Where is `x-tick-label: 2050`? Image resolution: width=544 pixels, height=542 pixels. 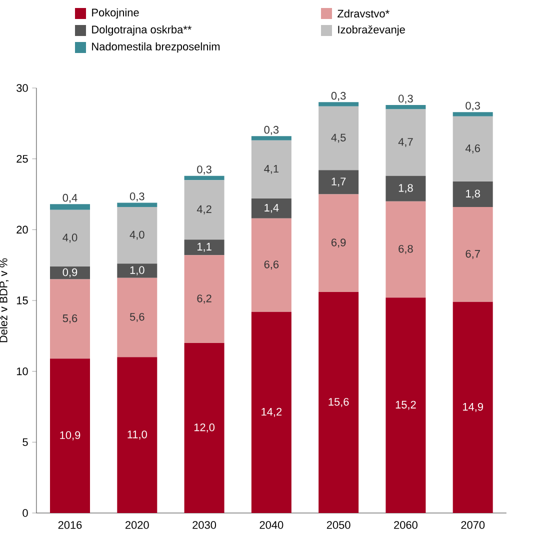
x-tick-label: 2050 is located at coordinates (338, 525).